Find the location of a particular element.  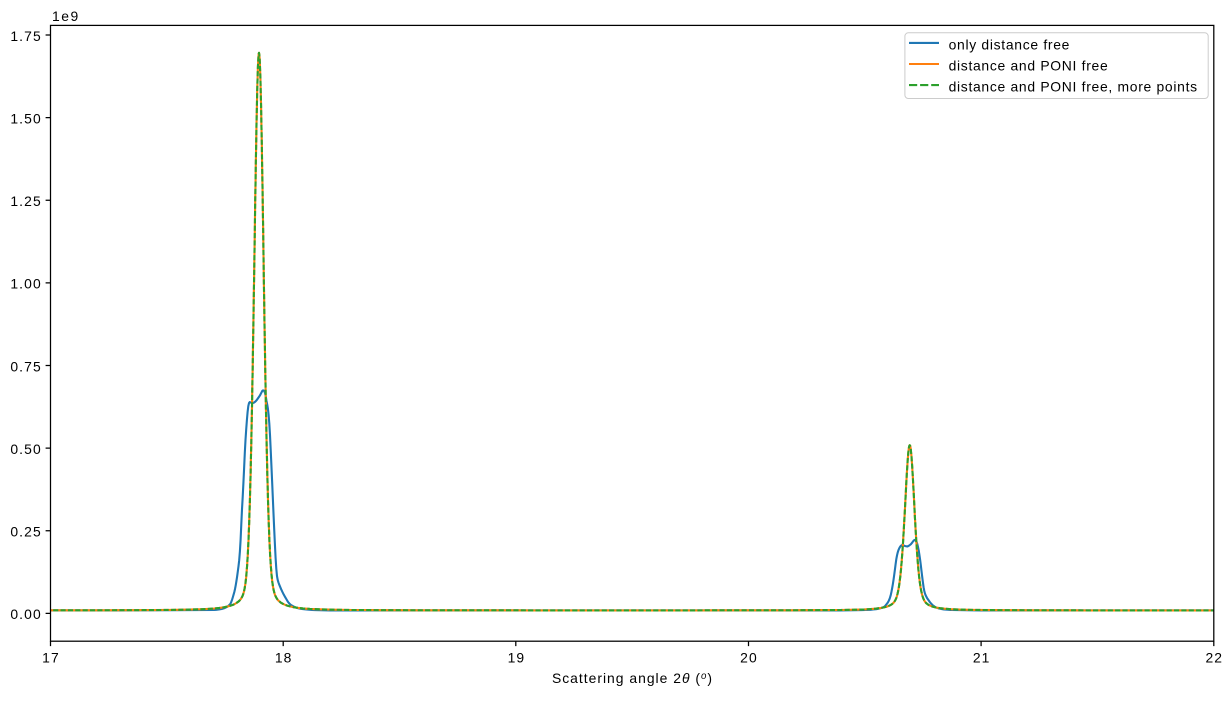

svg-text: 18 is located at coordinates (284, 658).